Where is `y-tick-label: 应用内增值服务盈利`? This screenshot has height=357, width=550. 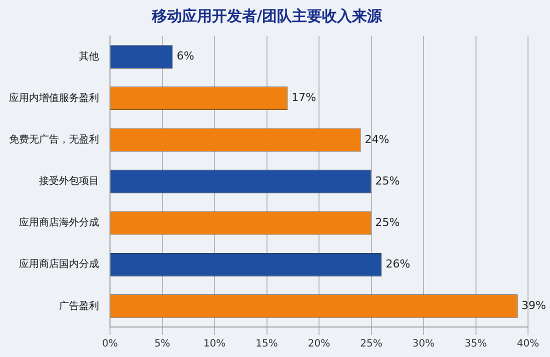
y-tick-label: 应用内增值服务盈利 is located at coordinates (54, 98).